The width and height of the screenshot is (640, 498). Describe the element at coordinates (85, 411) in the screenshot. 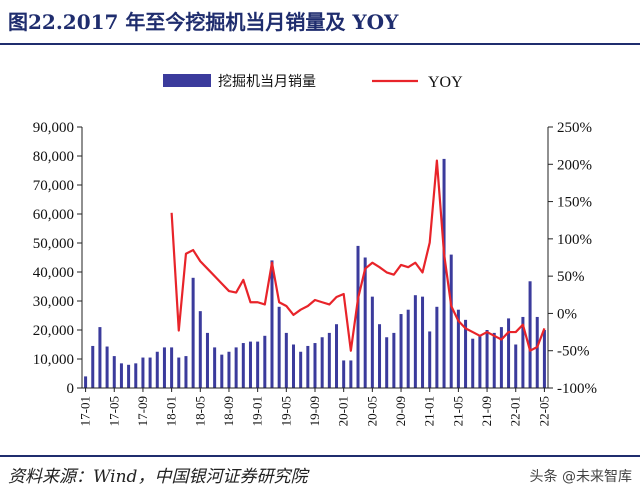

I see `x-tick-label: 17-01` at that location.